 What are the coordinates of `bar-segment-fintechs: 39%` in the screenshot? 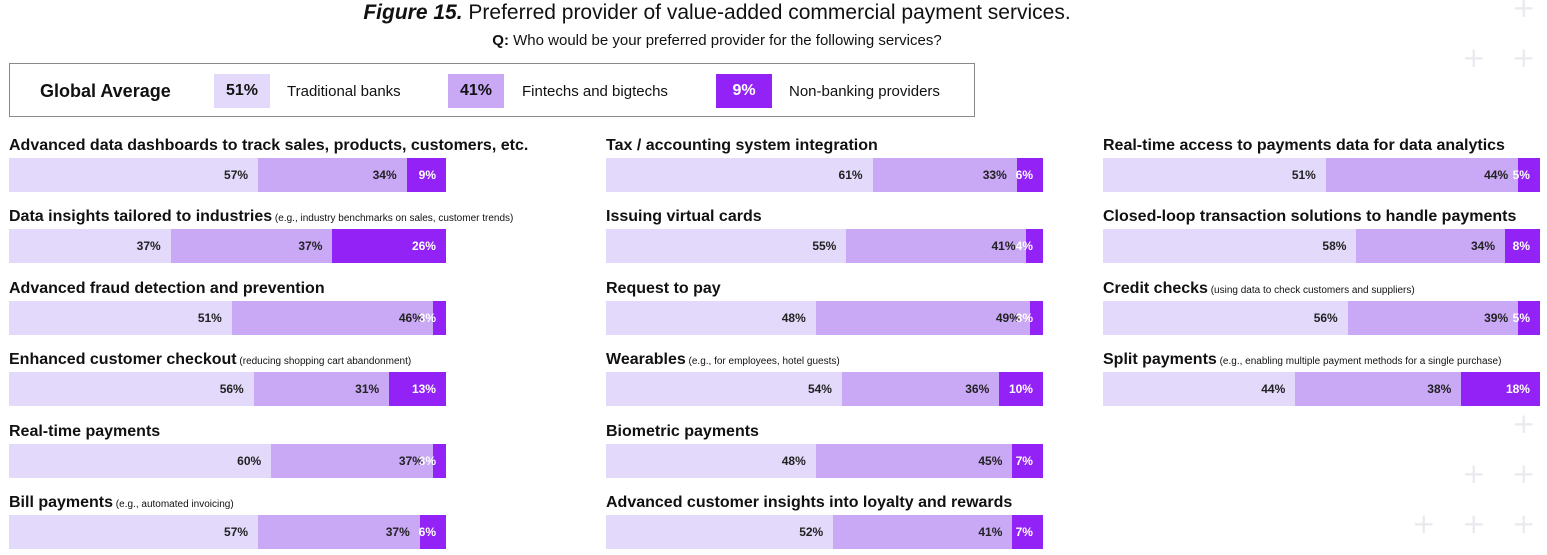 It's located at (1433, 317).